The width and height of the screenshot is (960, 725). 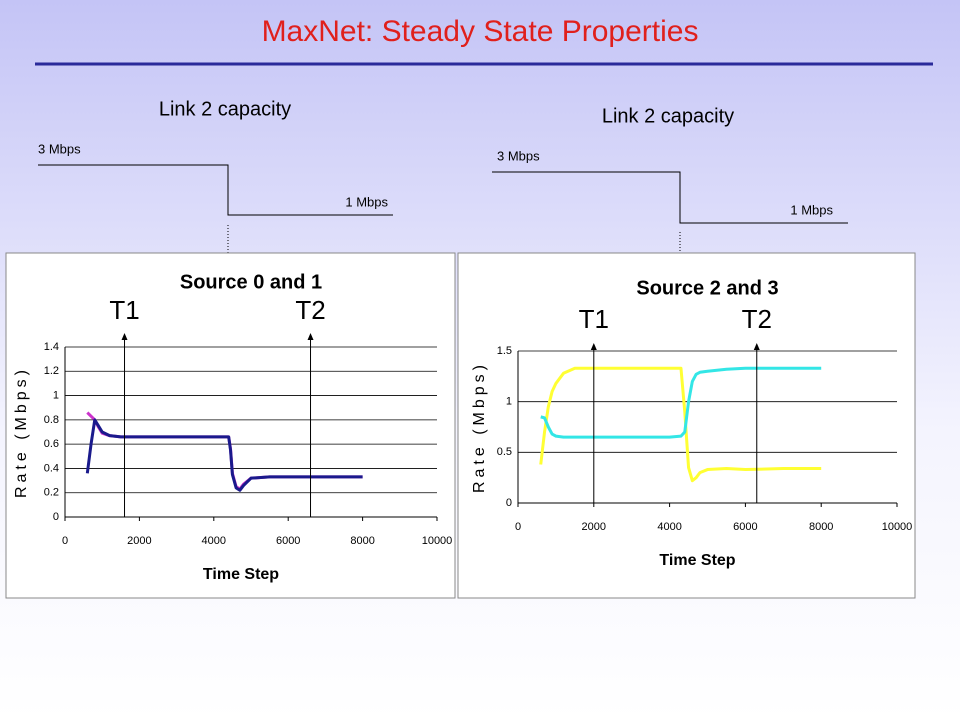 I want to click on y-tick-label: 1.2, so click(x=51, y=371).